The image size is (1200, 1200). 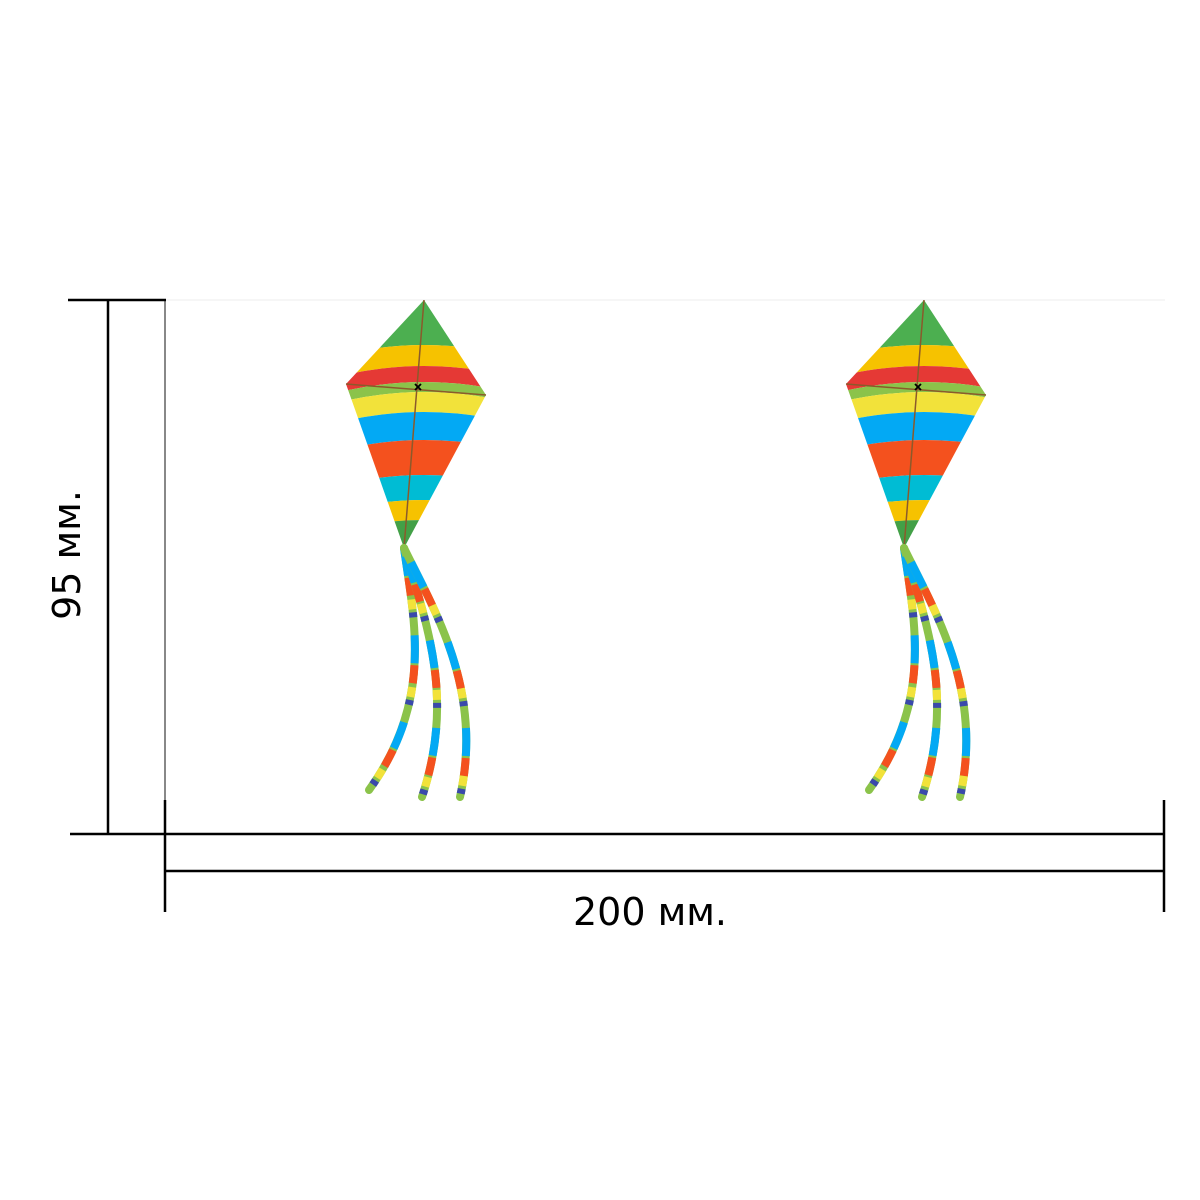 I want to click on width-dimension-label: 200 мм., so click(x=650, y=912).